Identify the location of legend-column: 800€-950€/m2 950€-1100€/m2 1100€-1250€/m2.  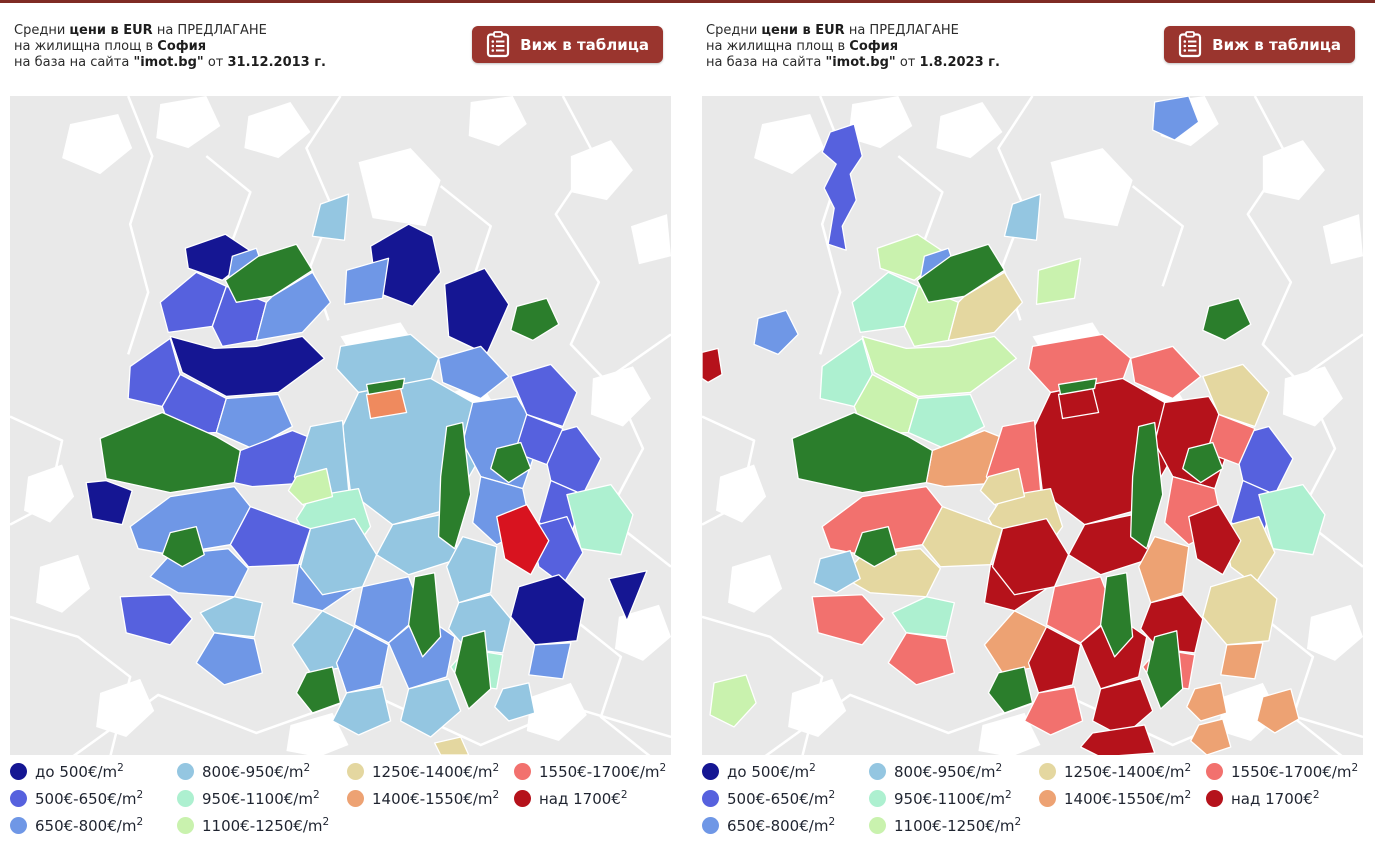
(262, 798).